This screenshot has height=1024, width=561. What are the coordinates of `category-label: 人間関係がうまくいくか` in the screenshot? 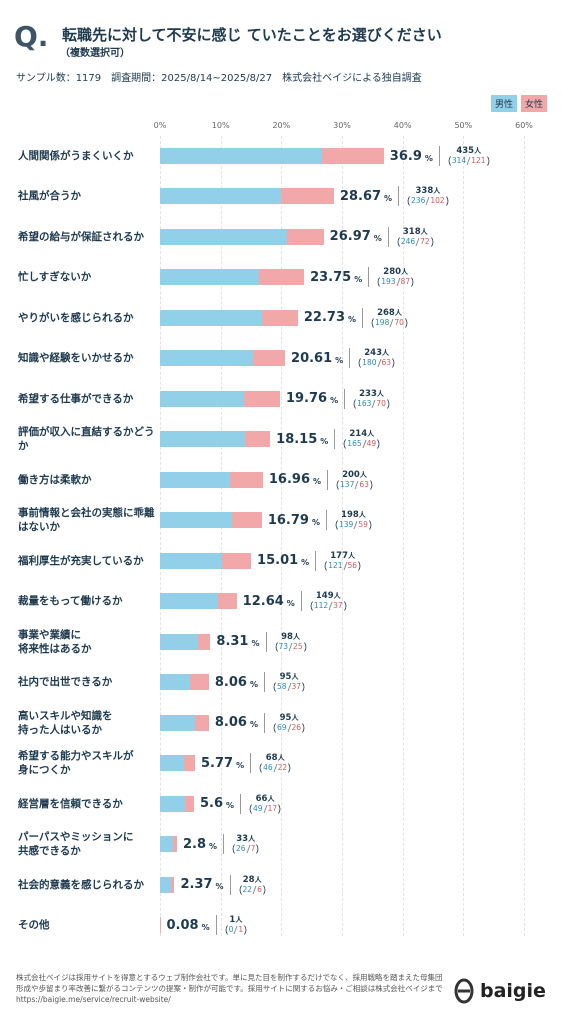 It's located at (76, 156).